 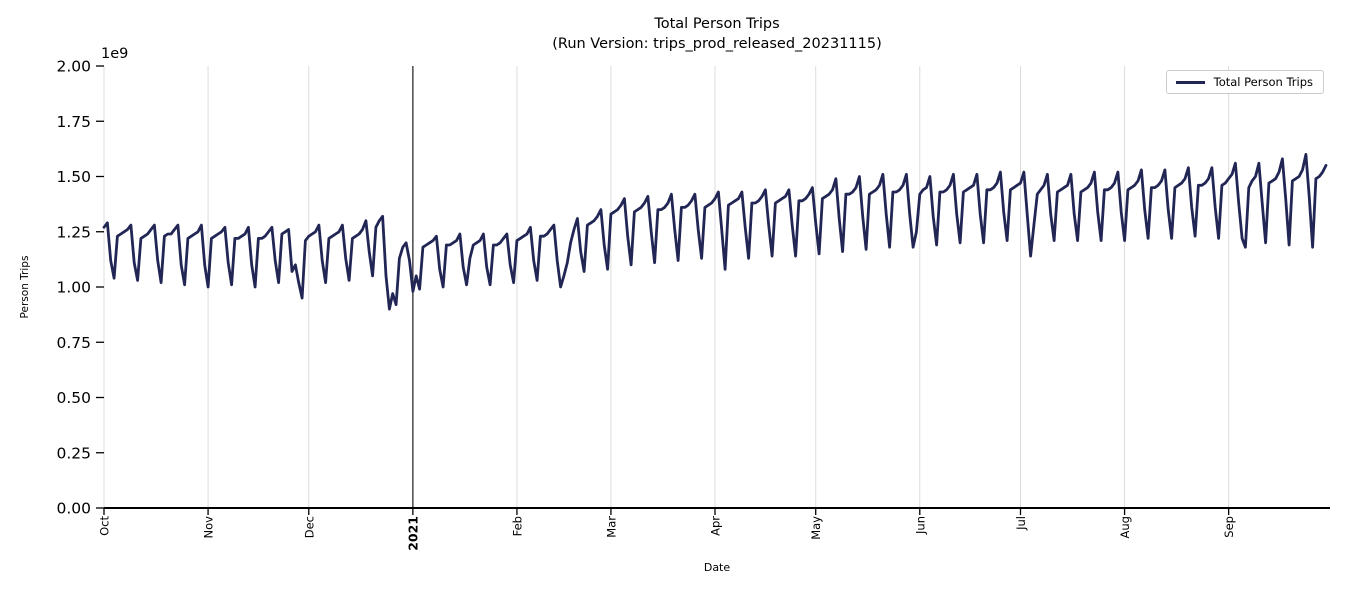 I want to click on x-tick-label-jul: Jul, so click(x=1021, y=523).